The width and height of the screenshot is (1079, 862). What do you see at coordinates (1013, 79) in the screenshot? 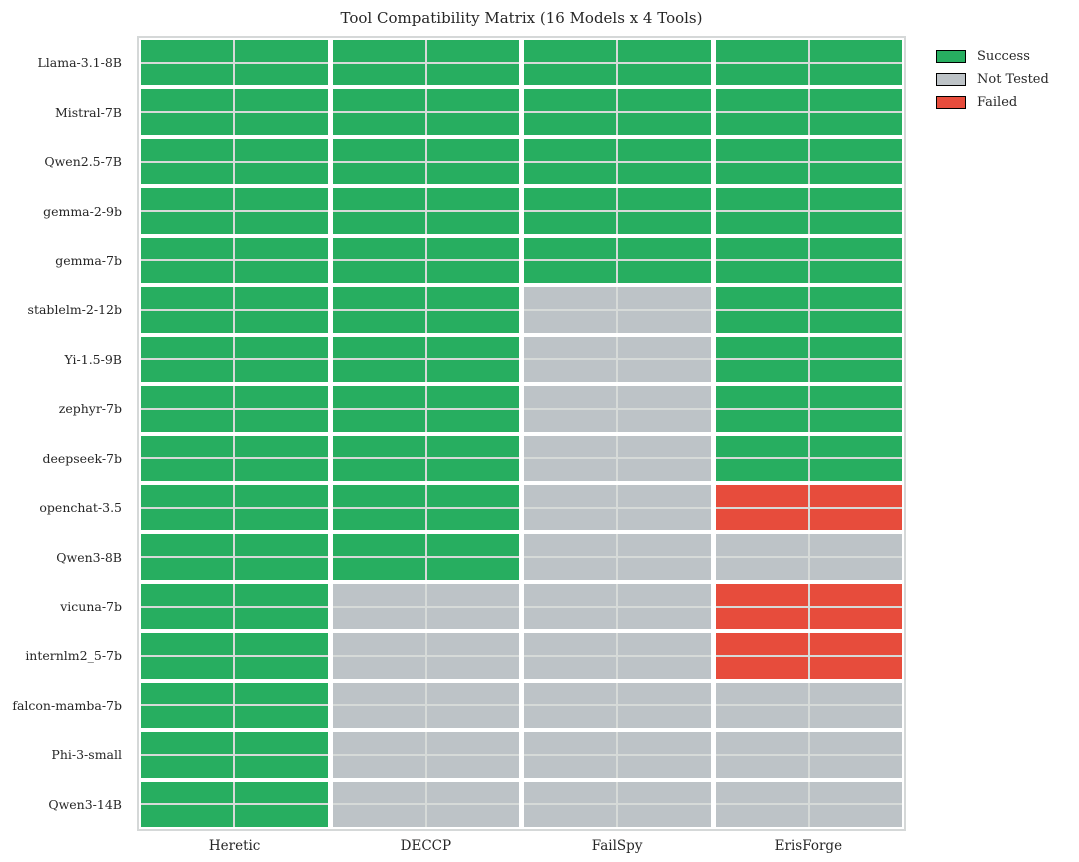
I see `legend-label: Not Tested` at bounding box center [1013, 79].